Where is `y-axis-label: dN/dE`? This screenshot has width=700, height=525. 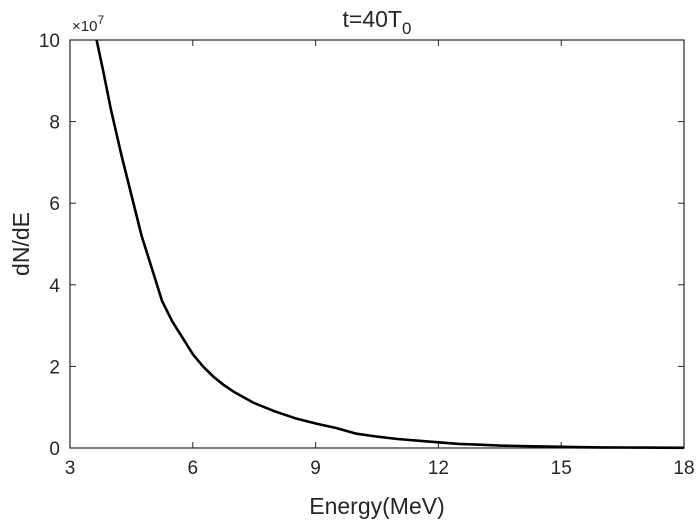 y-axis-label: dN/dE is located at coordinates (21, 244).